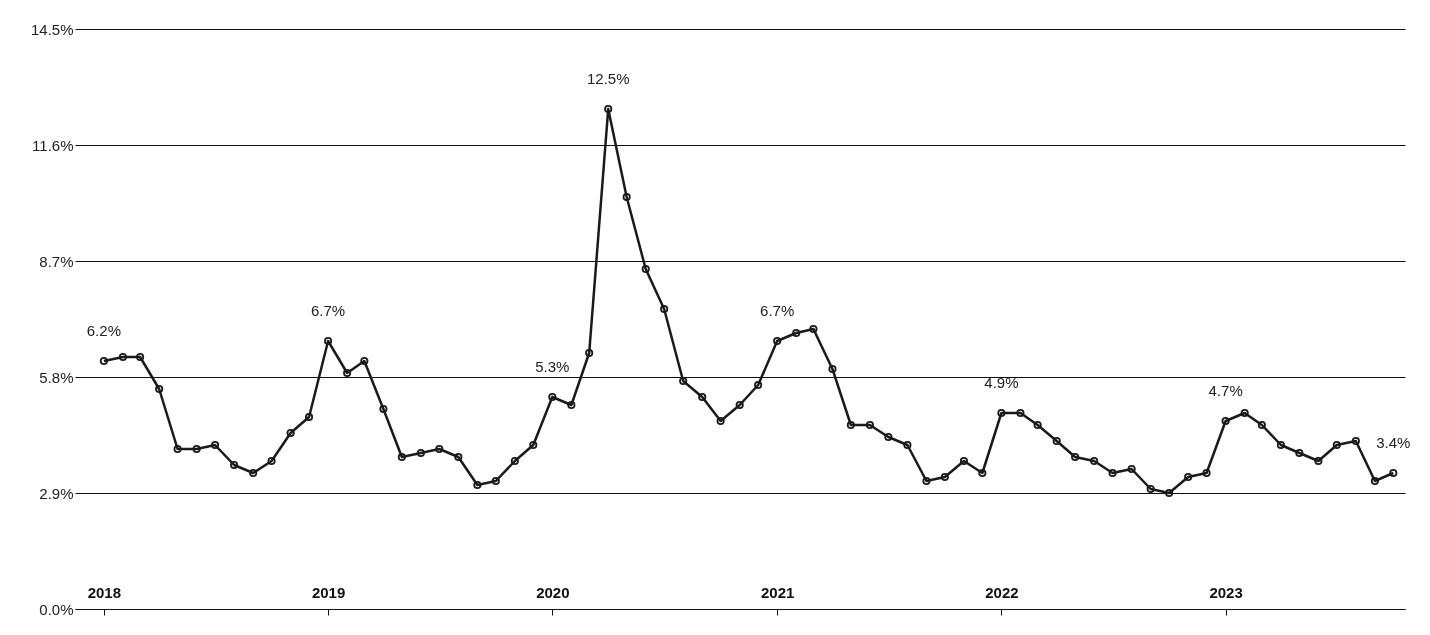 This screenshot has height=635, width=1430. I want to click on data-label: 12.5%, so click(608, 78).